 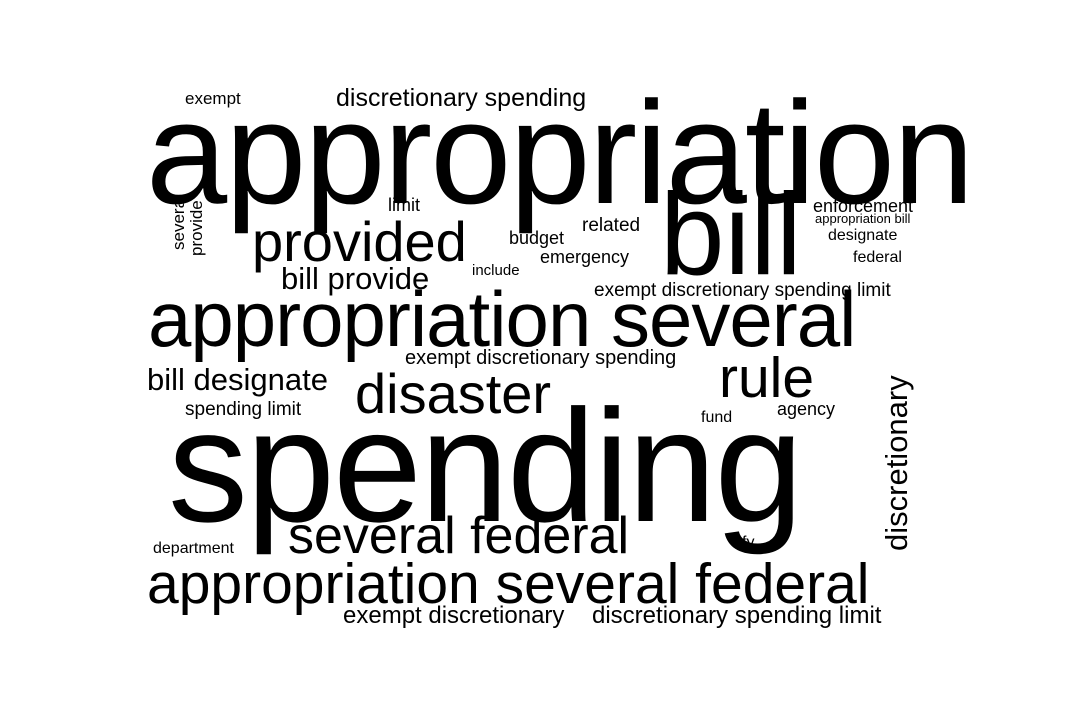 I want to click on word-discretionary-vertical: discretionary, so click(x=896, y=463).